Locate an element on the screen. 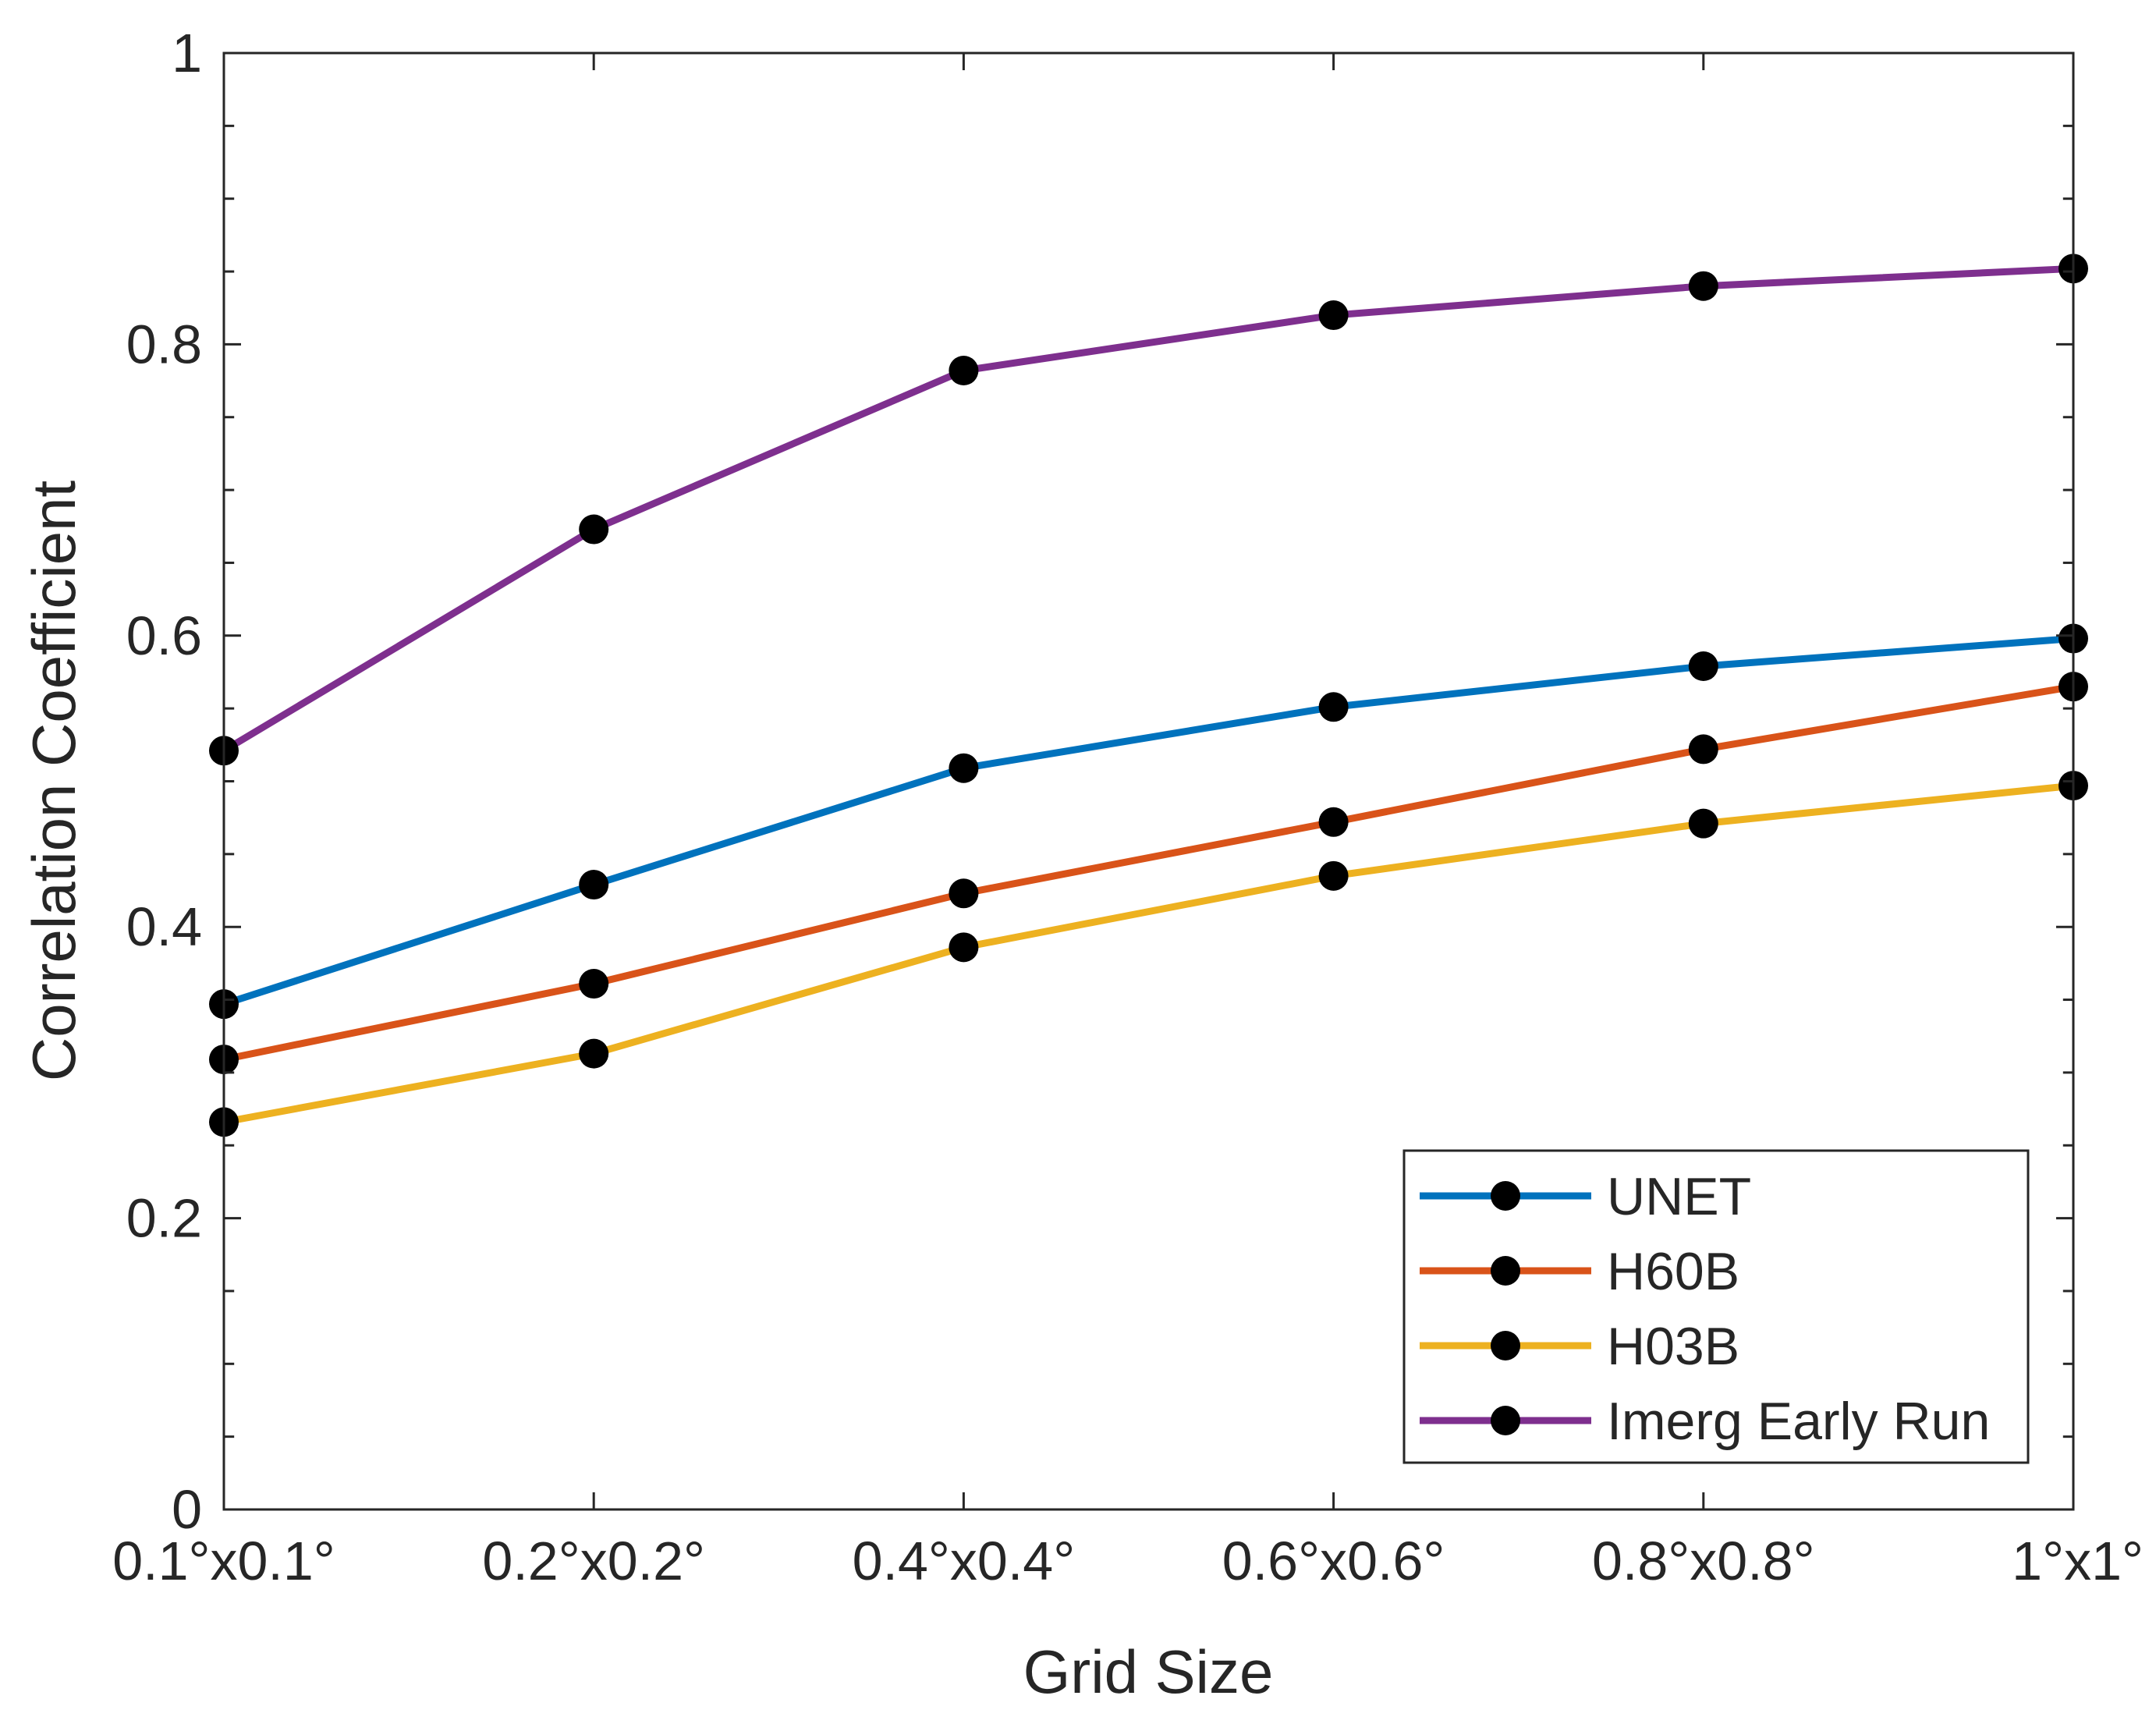 The height and width of the screenshot is (1724, 2156). y-axis-title: Correlation Coefficient is located at coordinates (54, 781).